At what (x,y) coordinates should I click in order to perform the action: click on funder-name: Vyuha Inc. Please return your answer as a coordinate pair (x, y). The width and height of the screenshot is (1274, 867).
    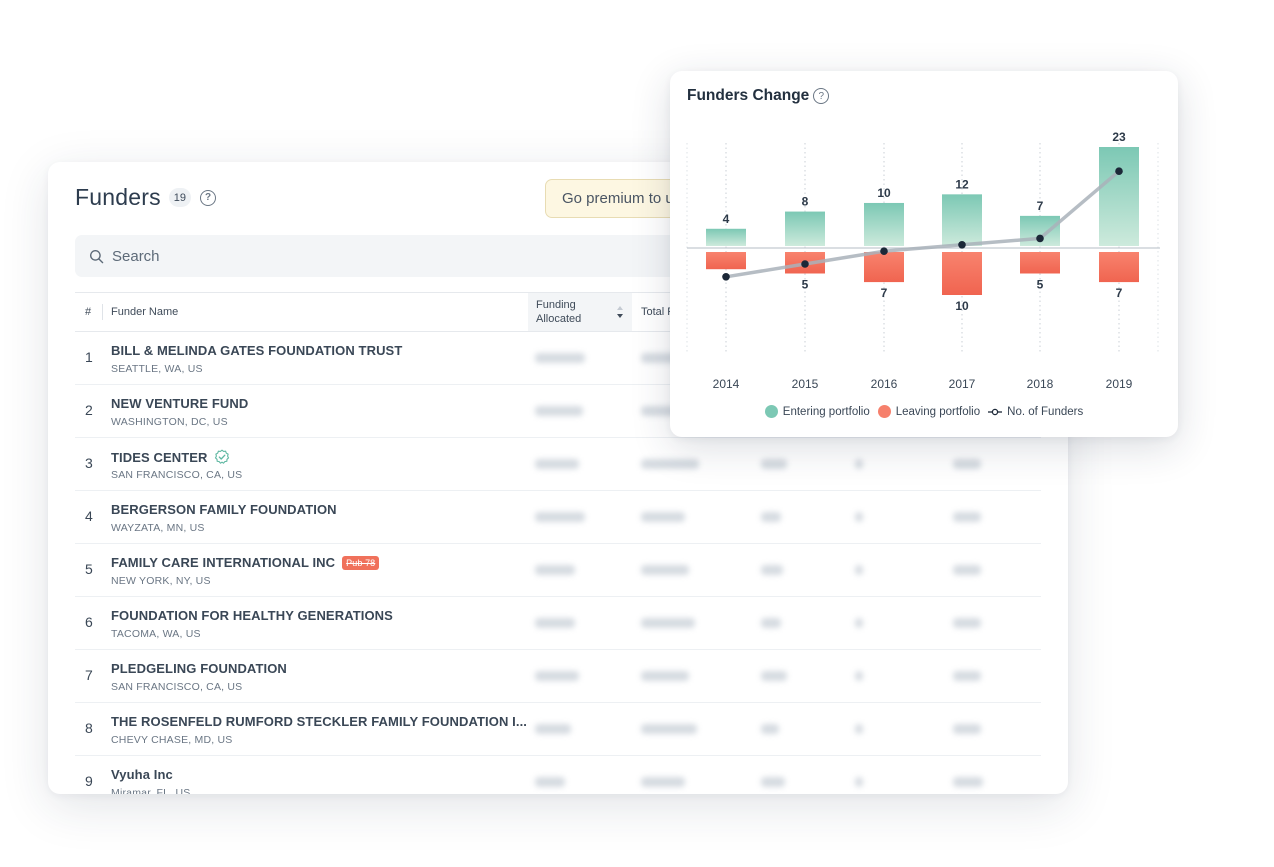
    Looking at the image, I should click on (142, 774).